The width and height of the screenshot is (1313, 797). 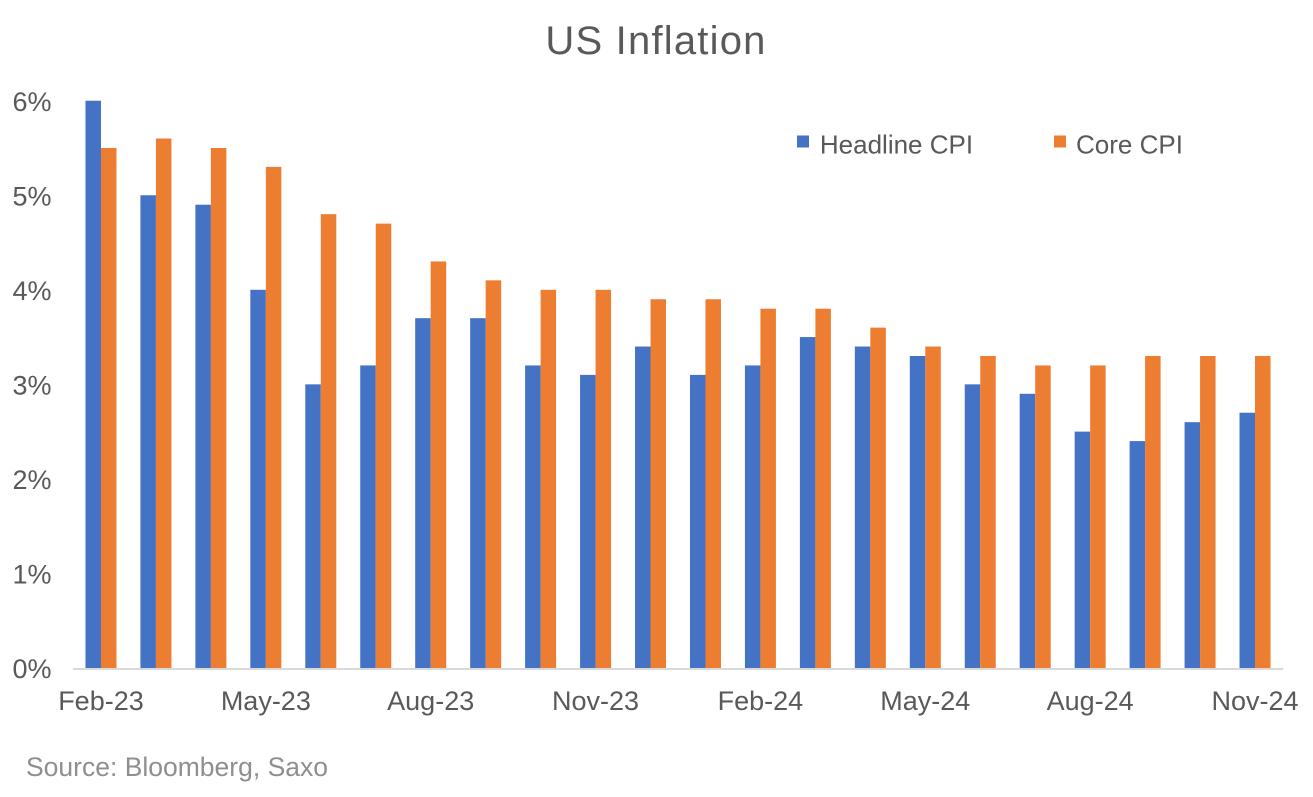 I want to click on svg-text: Source: Bloomberg, Saxo, so click(x=177, y=767).